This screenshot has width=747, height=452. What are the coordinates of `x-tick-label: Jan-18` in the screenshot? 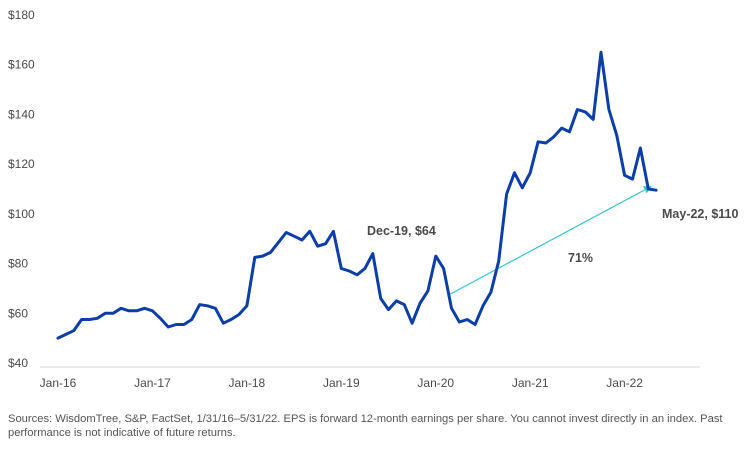 It's located at (247, 383).